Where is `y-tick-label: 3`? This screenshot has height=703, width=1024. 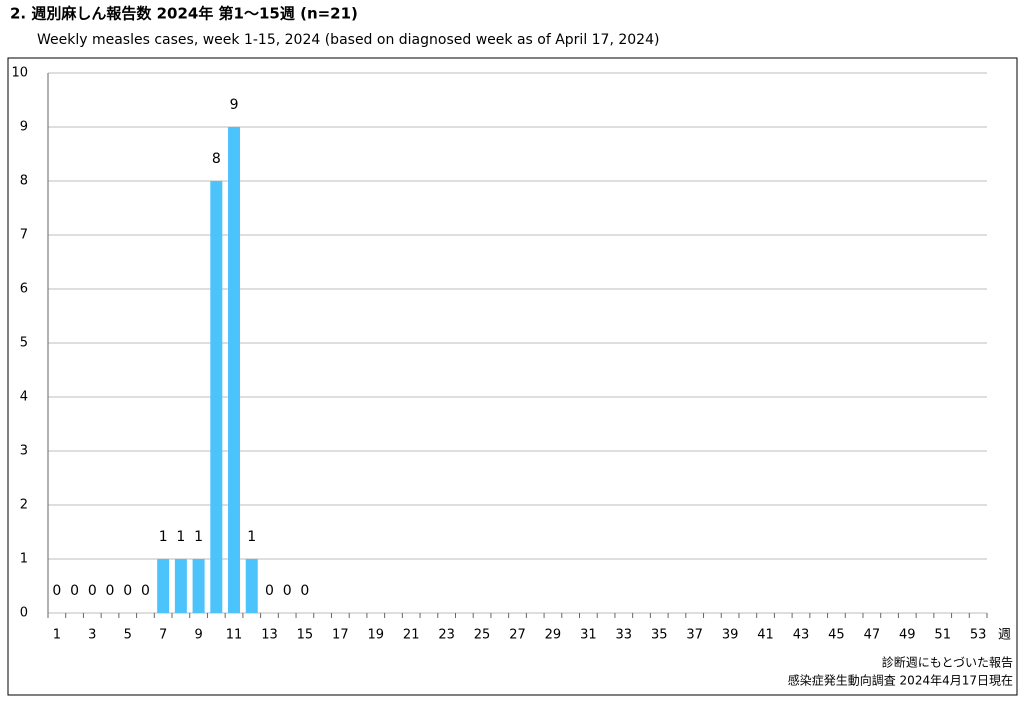 y-tick-label: 3 is located at coordinates (24, 451).